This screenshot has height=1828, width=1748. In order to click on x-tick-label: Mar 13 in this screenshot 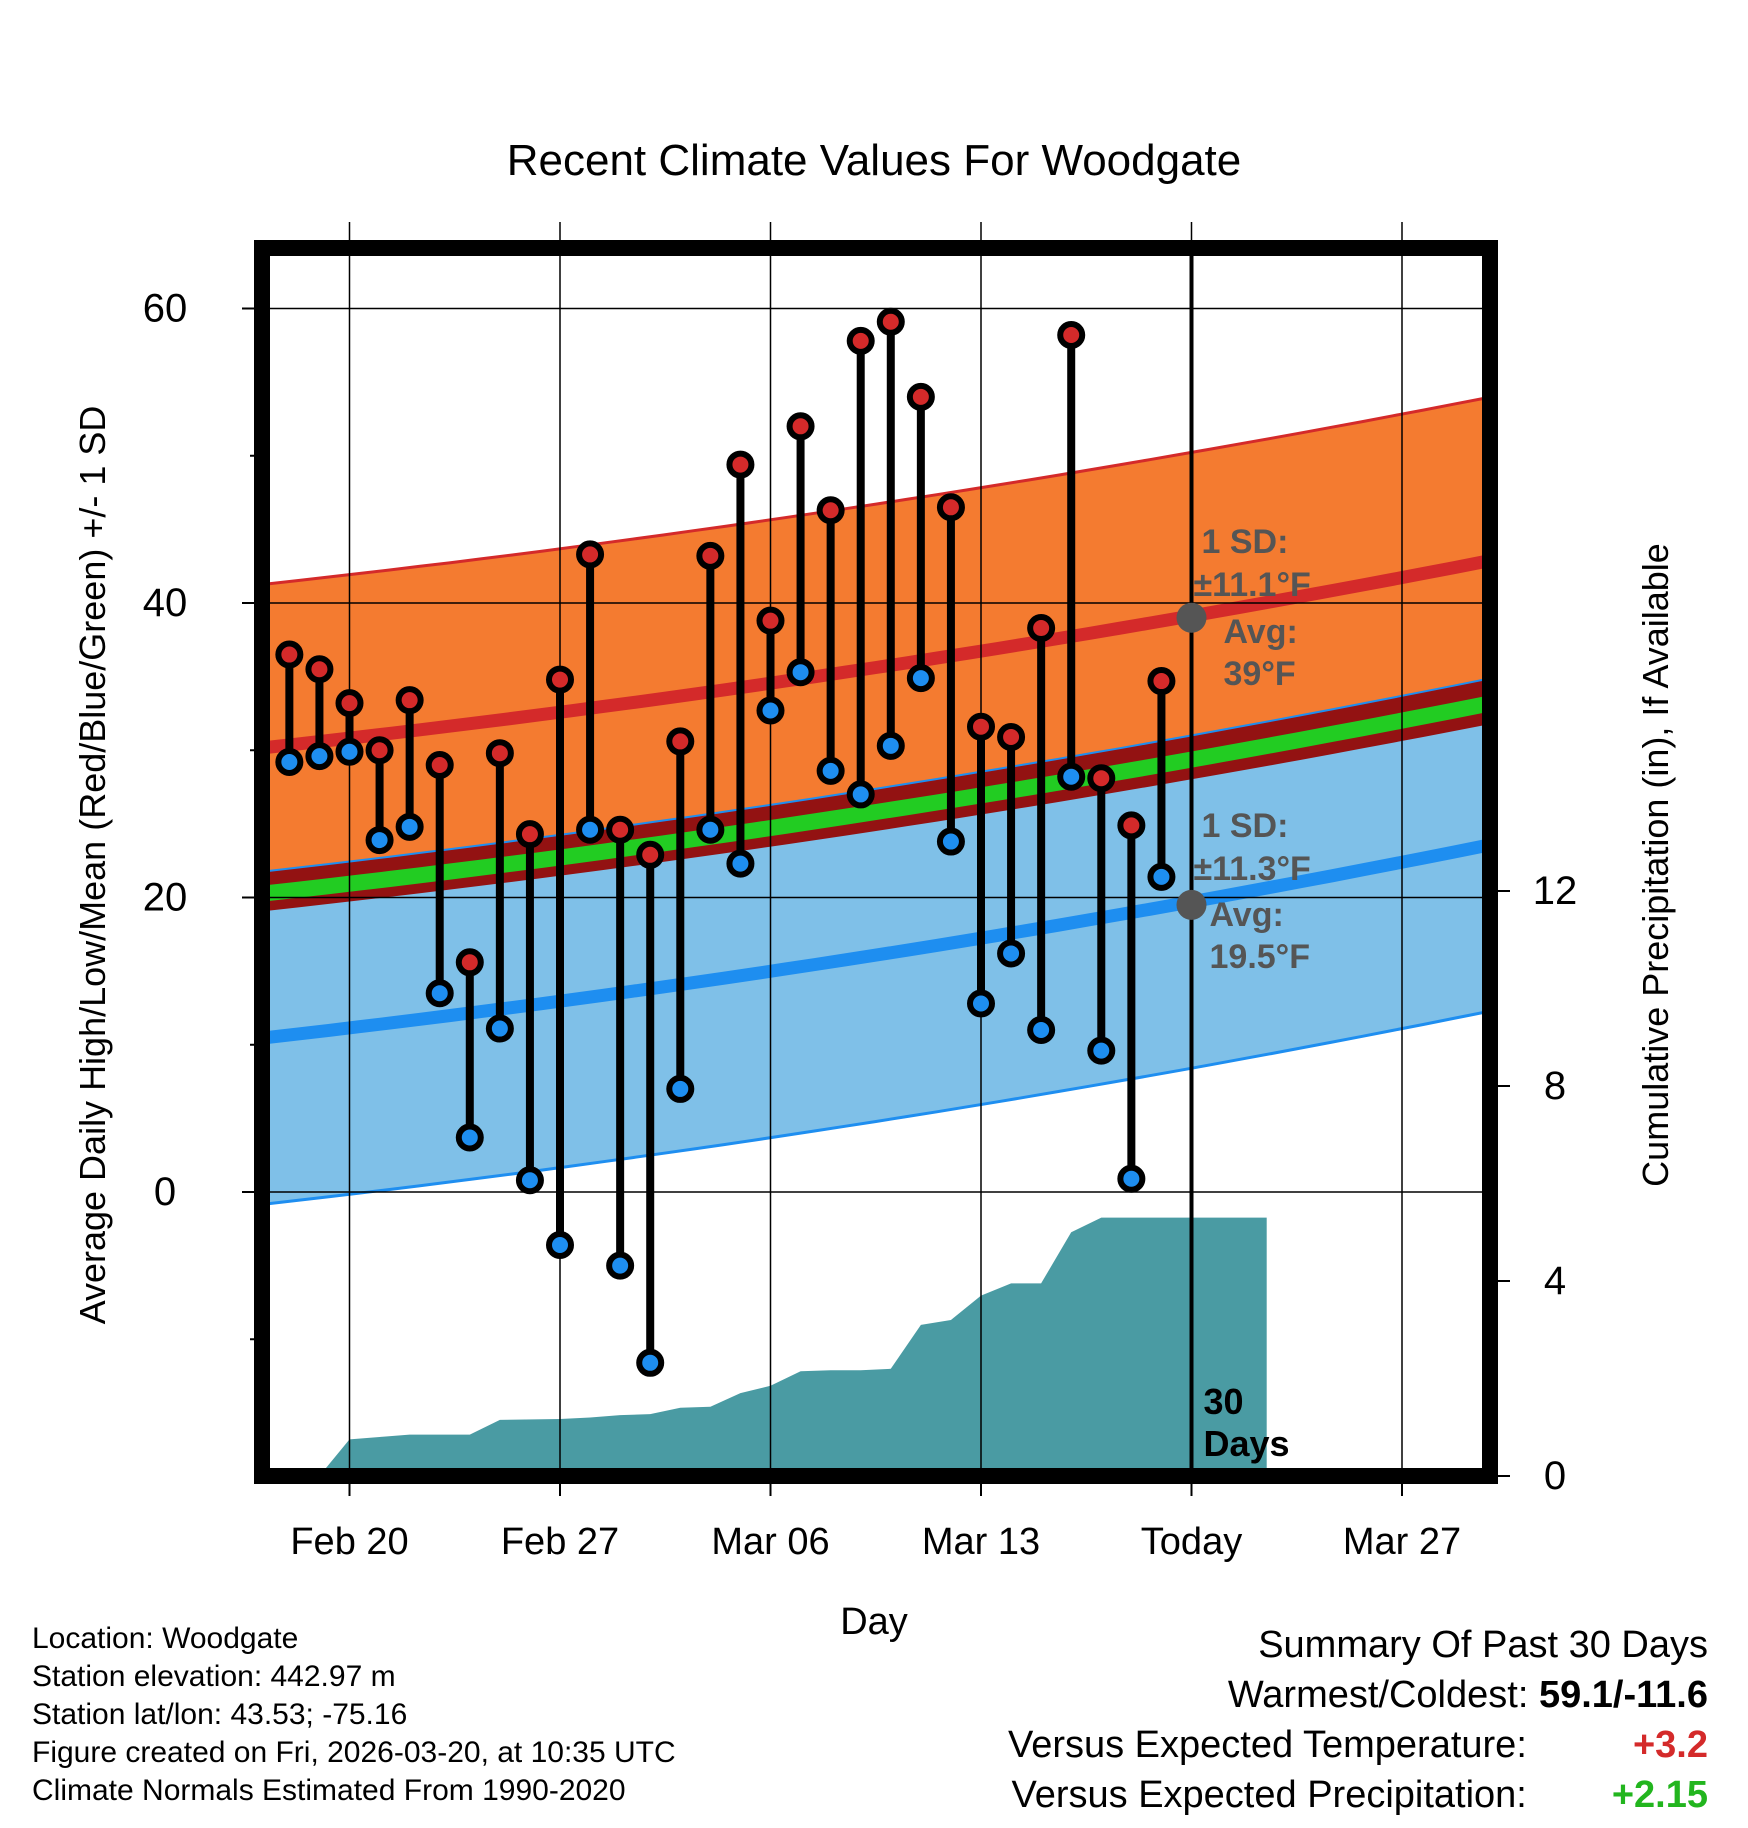, I will do `click(981, 1542)`.